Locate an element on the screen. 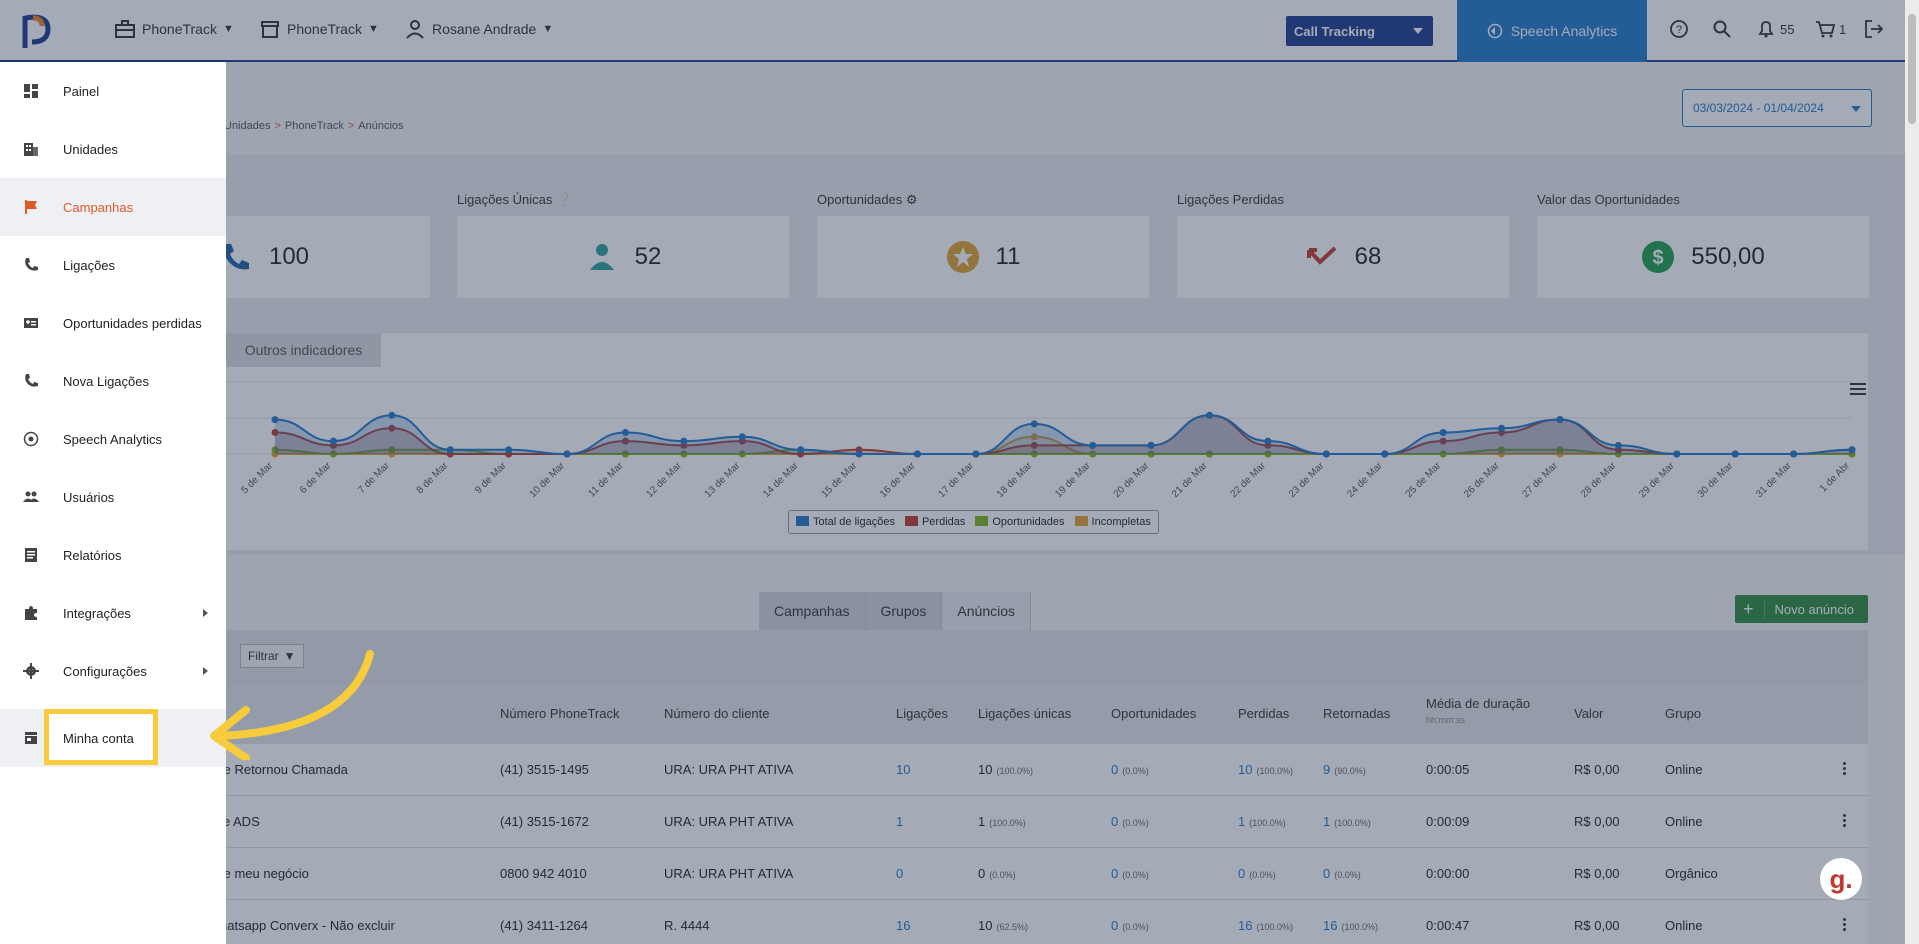 This screenshot has height=944, width=1919. unit-selector: PhoneTrack ▼ is located at coordinates (319, 29).